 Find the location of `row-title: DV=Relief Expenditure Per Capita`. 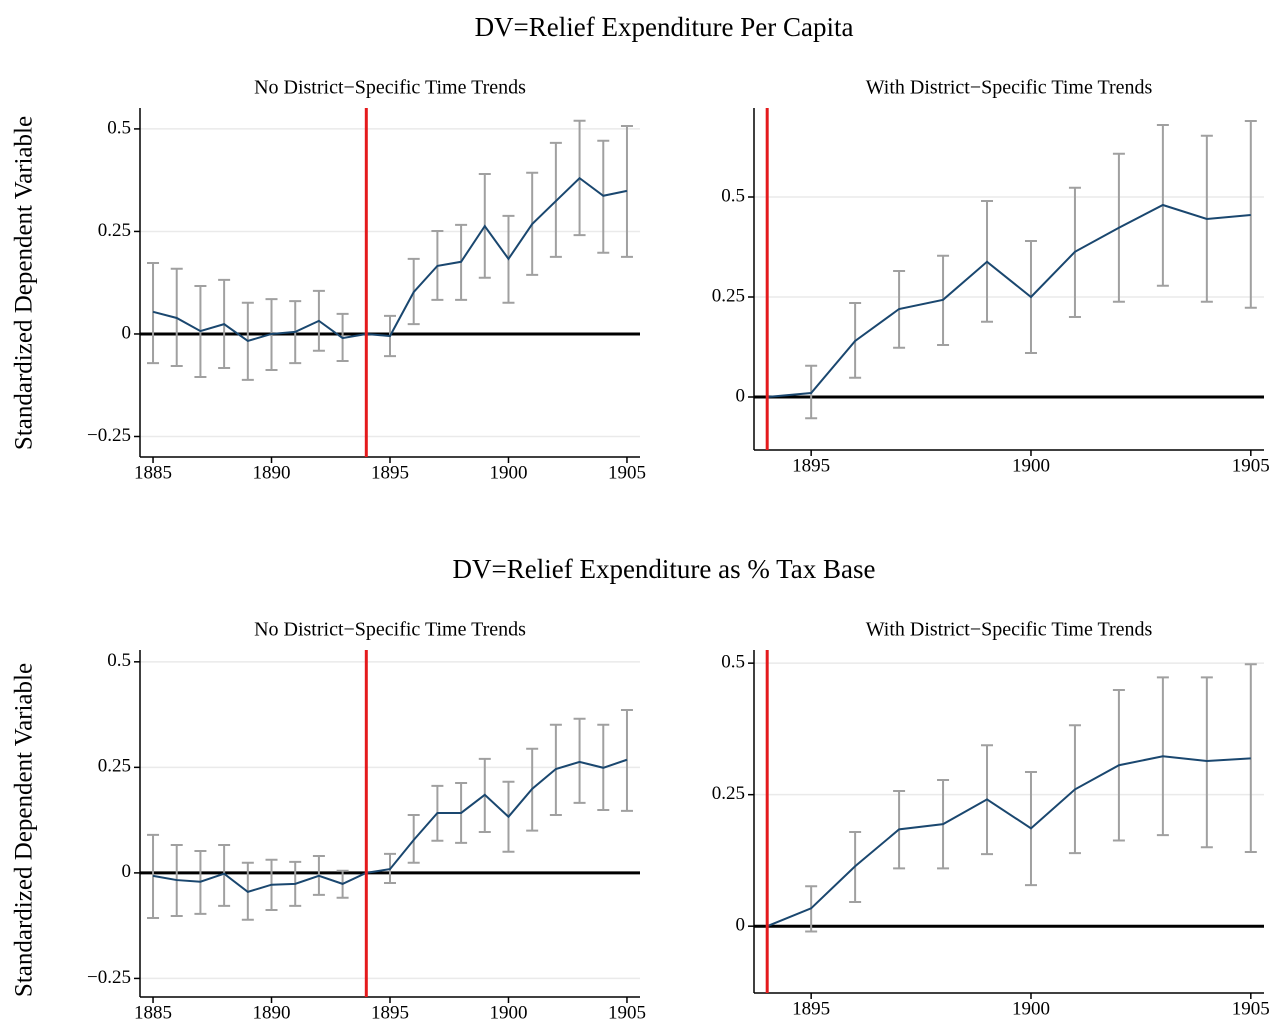

row-title: DV=Relief Expenditure Per Capita is located at coordinates (664, 27).